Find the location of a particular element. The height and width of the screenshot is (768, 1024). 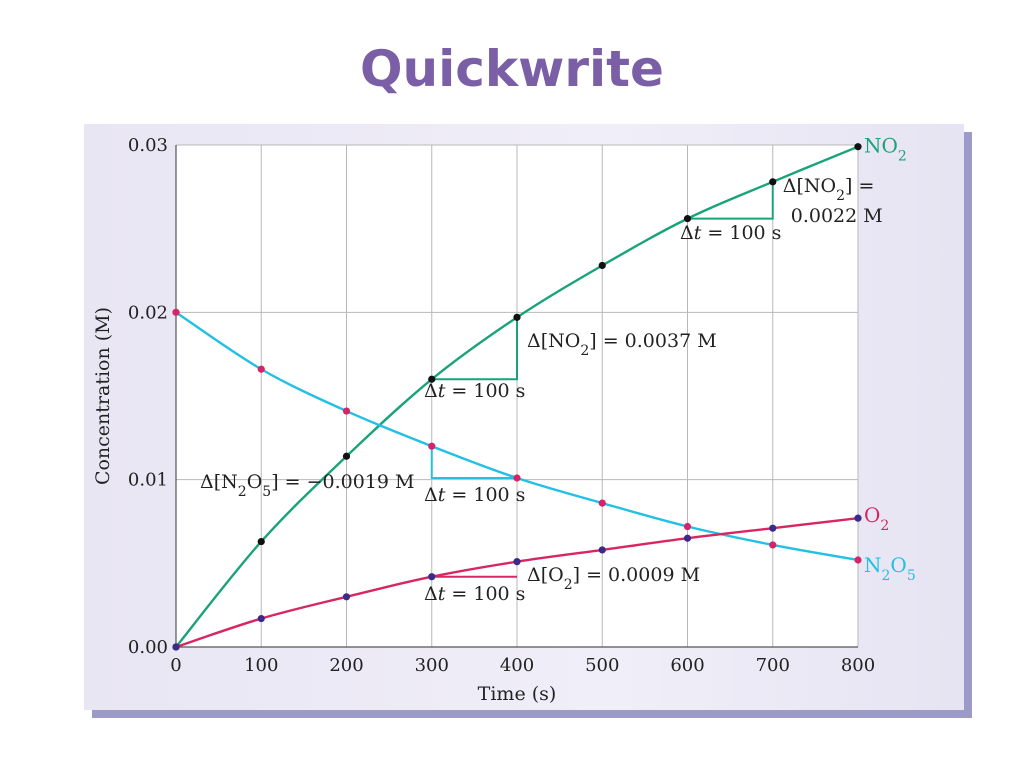

rate-triangle-n2o5 is located at coordinates (473, 462).